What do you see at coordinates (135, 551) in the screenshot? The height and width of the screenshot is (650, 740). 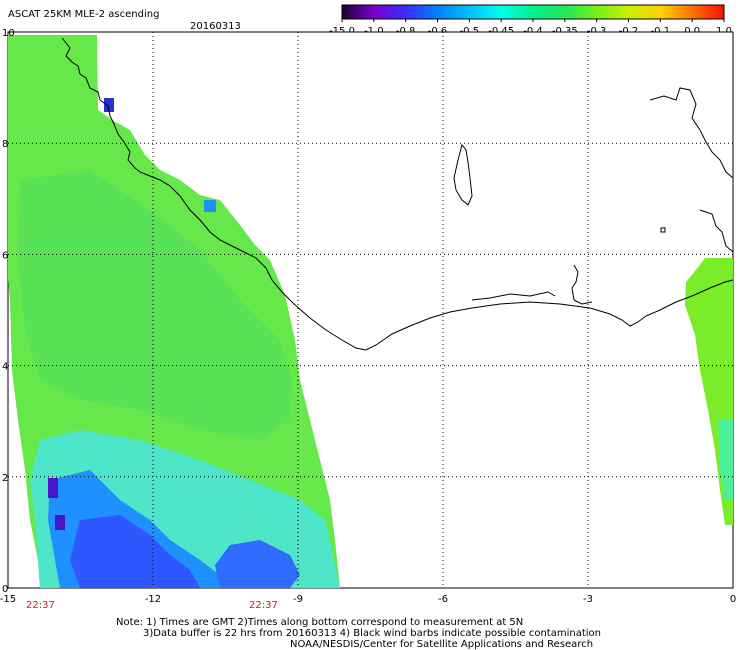 I see `swath-deep-blue-region` at bounding box center [135, 551].